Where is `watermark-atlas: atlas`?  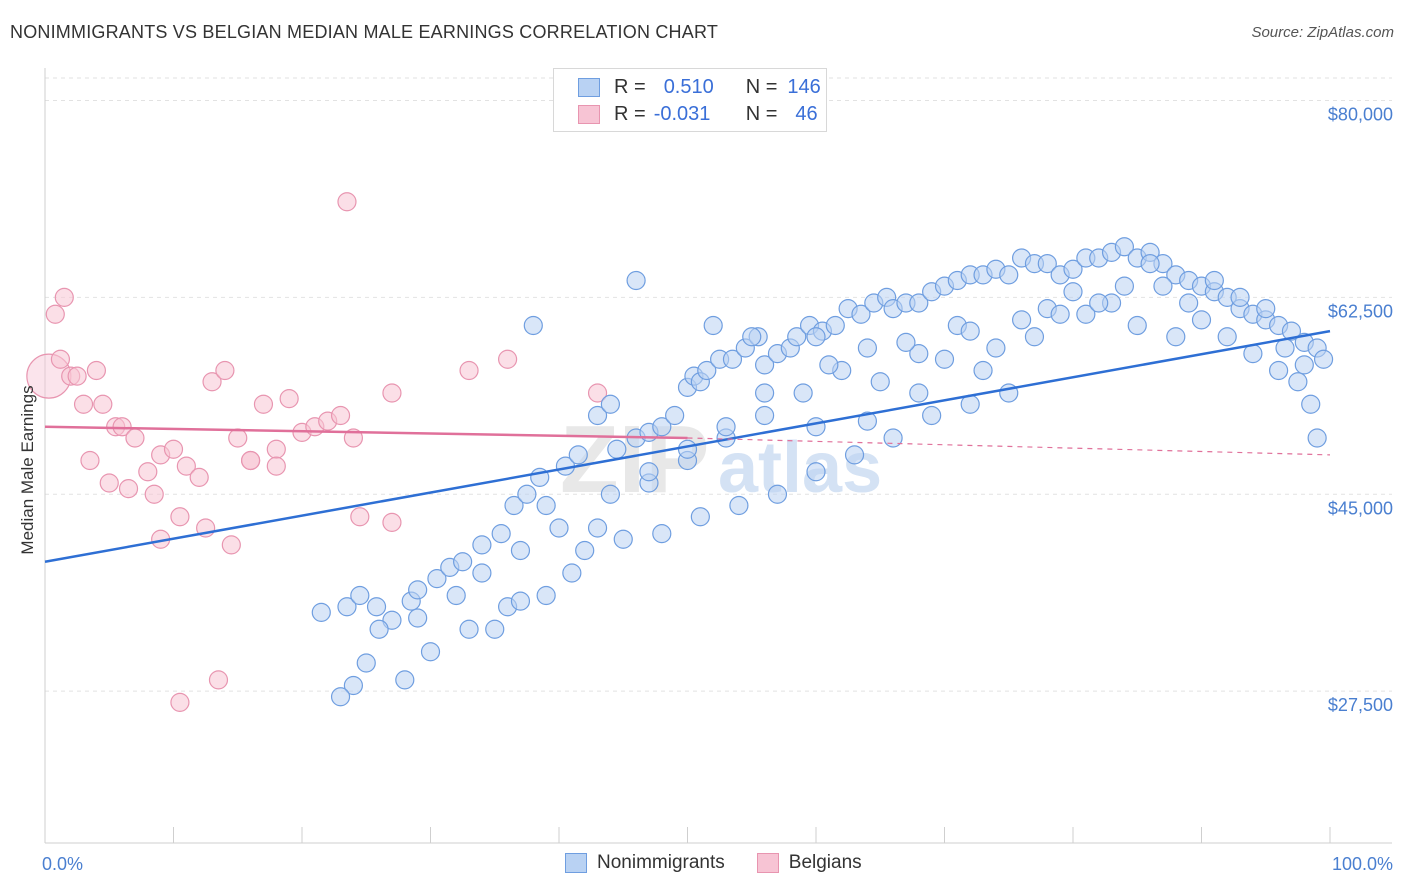
watermark-atlas: atlas is located at coordinates (800, 468).